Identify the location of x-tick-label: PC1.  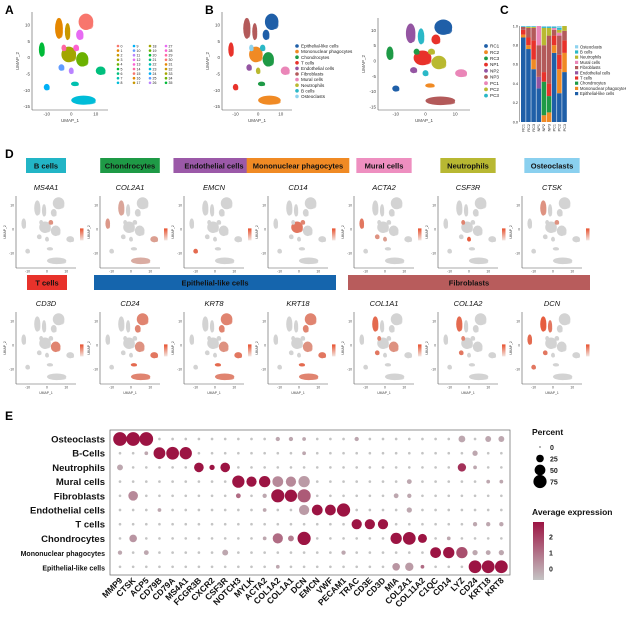
(555, 127).